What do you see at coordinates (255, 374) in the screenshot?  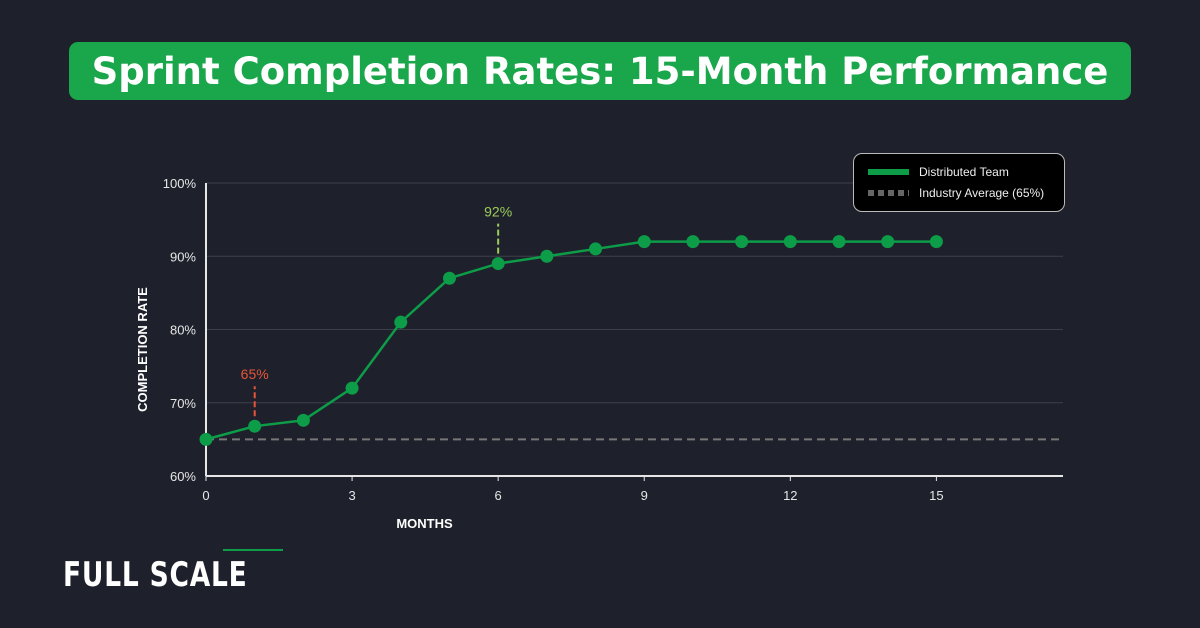 I see `annotation-label: 65%` at bounding box center [255, 374].